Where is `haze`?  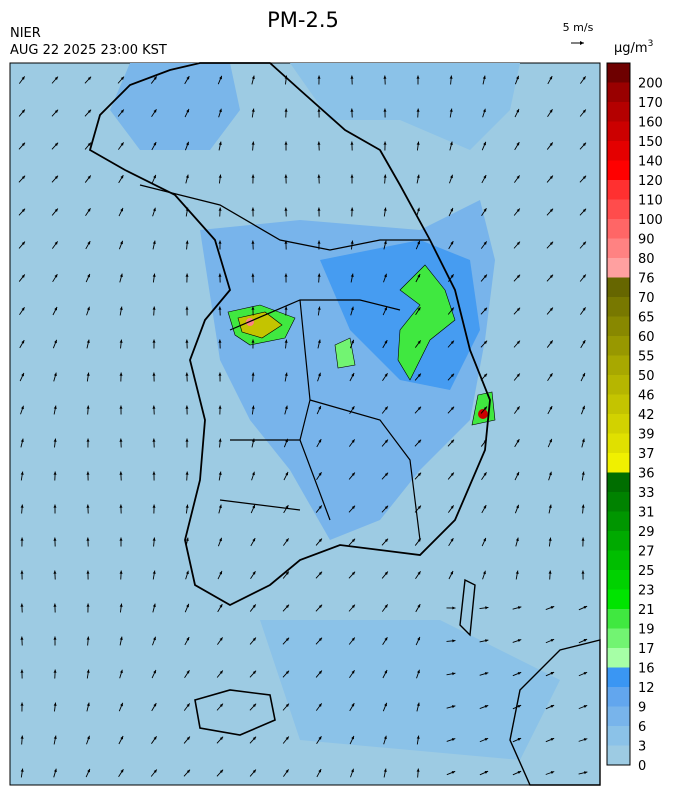
haze is located at coordinates (410, 690).